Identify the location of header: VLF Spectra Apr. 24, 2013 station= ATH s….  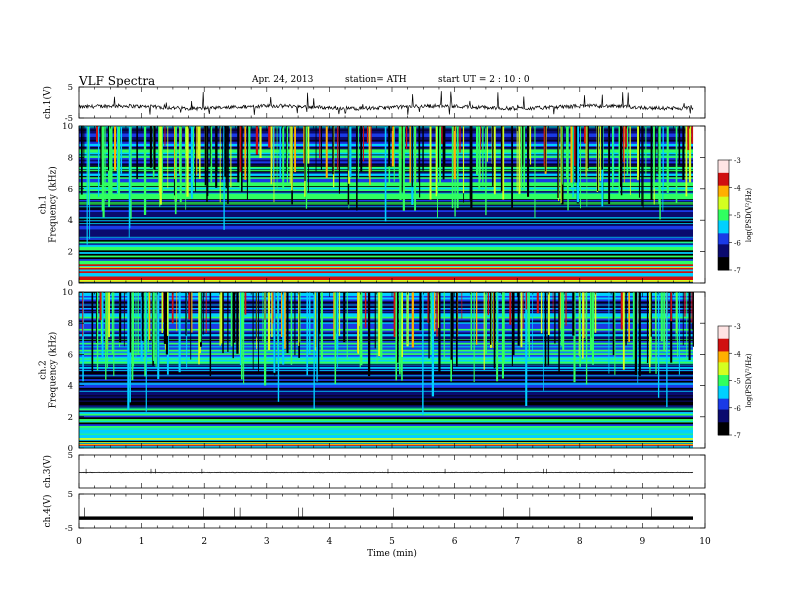
(396, 45).